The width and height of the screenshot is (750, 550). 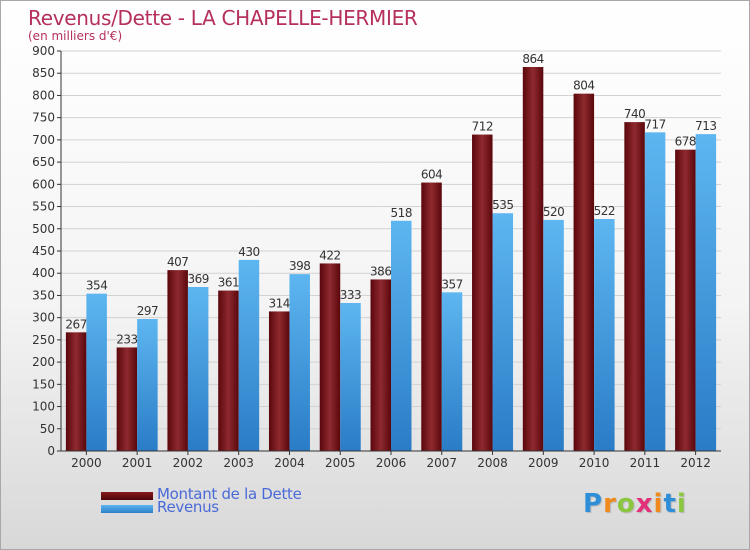 What do you see at coordinates (43, 251) in the screenshot?
I see `y-tick-label: 450` at bounding box center [43, 251].